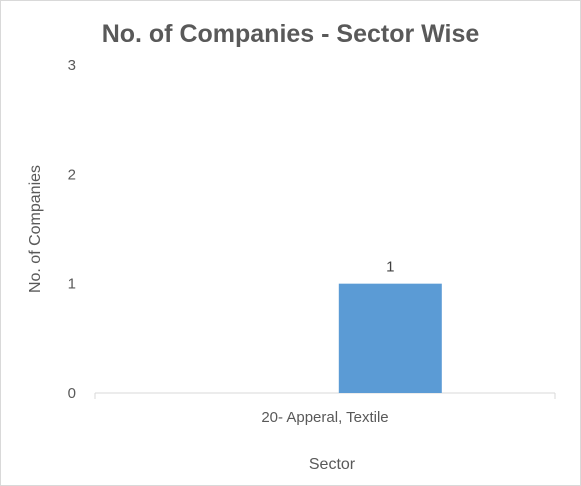 This screenshot has height=486, width=581. I want to click on bar, so click(390, 338).